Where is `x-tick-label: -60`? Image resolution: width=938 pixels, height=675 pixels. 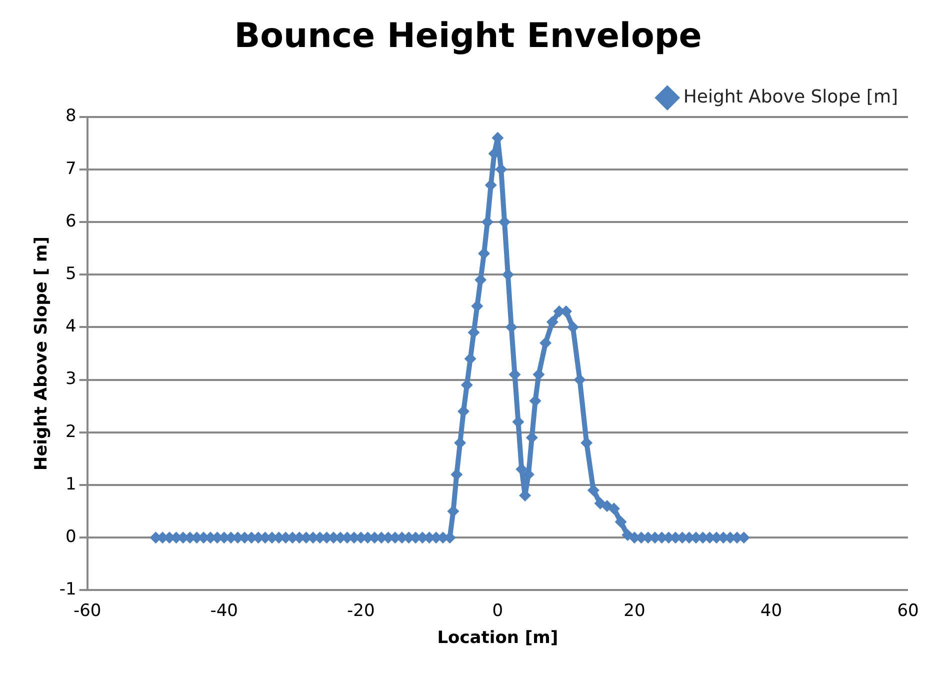 x-tick-label: -60 is located at coordinates (87, 610).